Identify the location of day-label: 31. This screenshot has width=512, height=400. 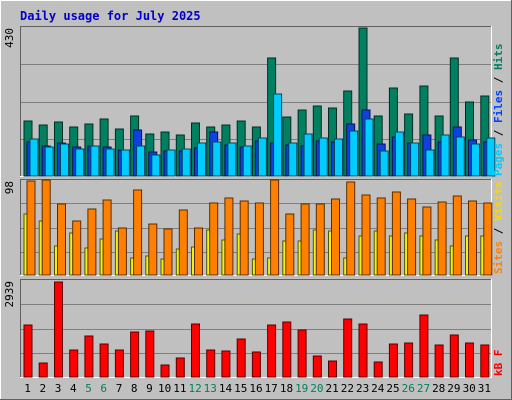
(484, 388).